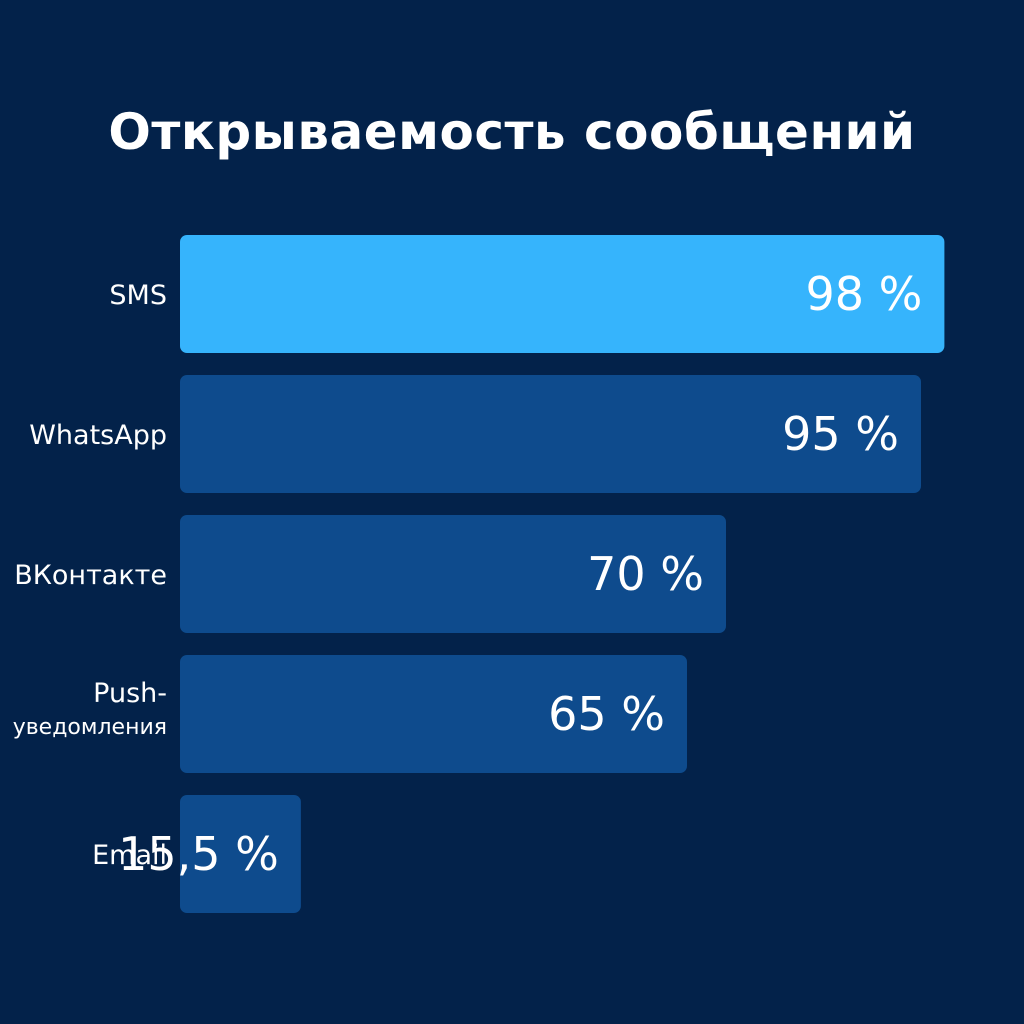  What do you see at coordinates (90, 709) in the screenshot?
I see `category-label-3: Push-уведомления` at bounding box center [90, 709].